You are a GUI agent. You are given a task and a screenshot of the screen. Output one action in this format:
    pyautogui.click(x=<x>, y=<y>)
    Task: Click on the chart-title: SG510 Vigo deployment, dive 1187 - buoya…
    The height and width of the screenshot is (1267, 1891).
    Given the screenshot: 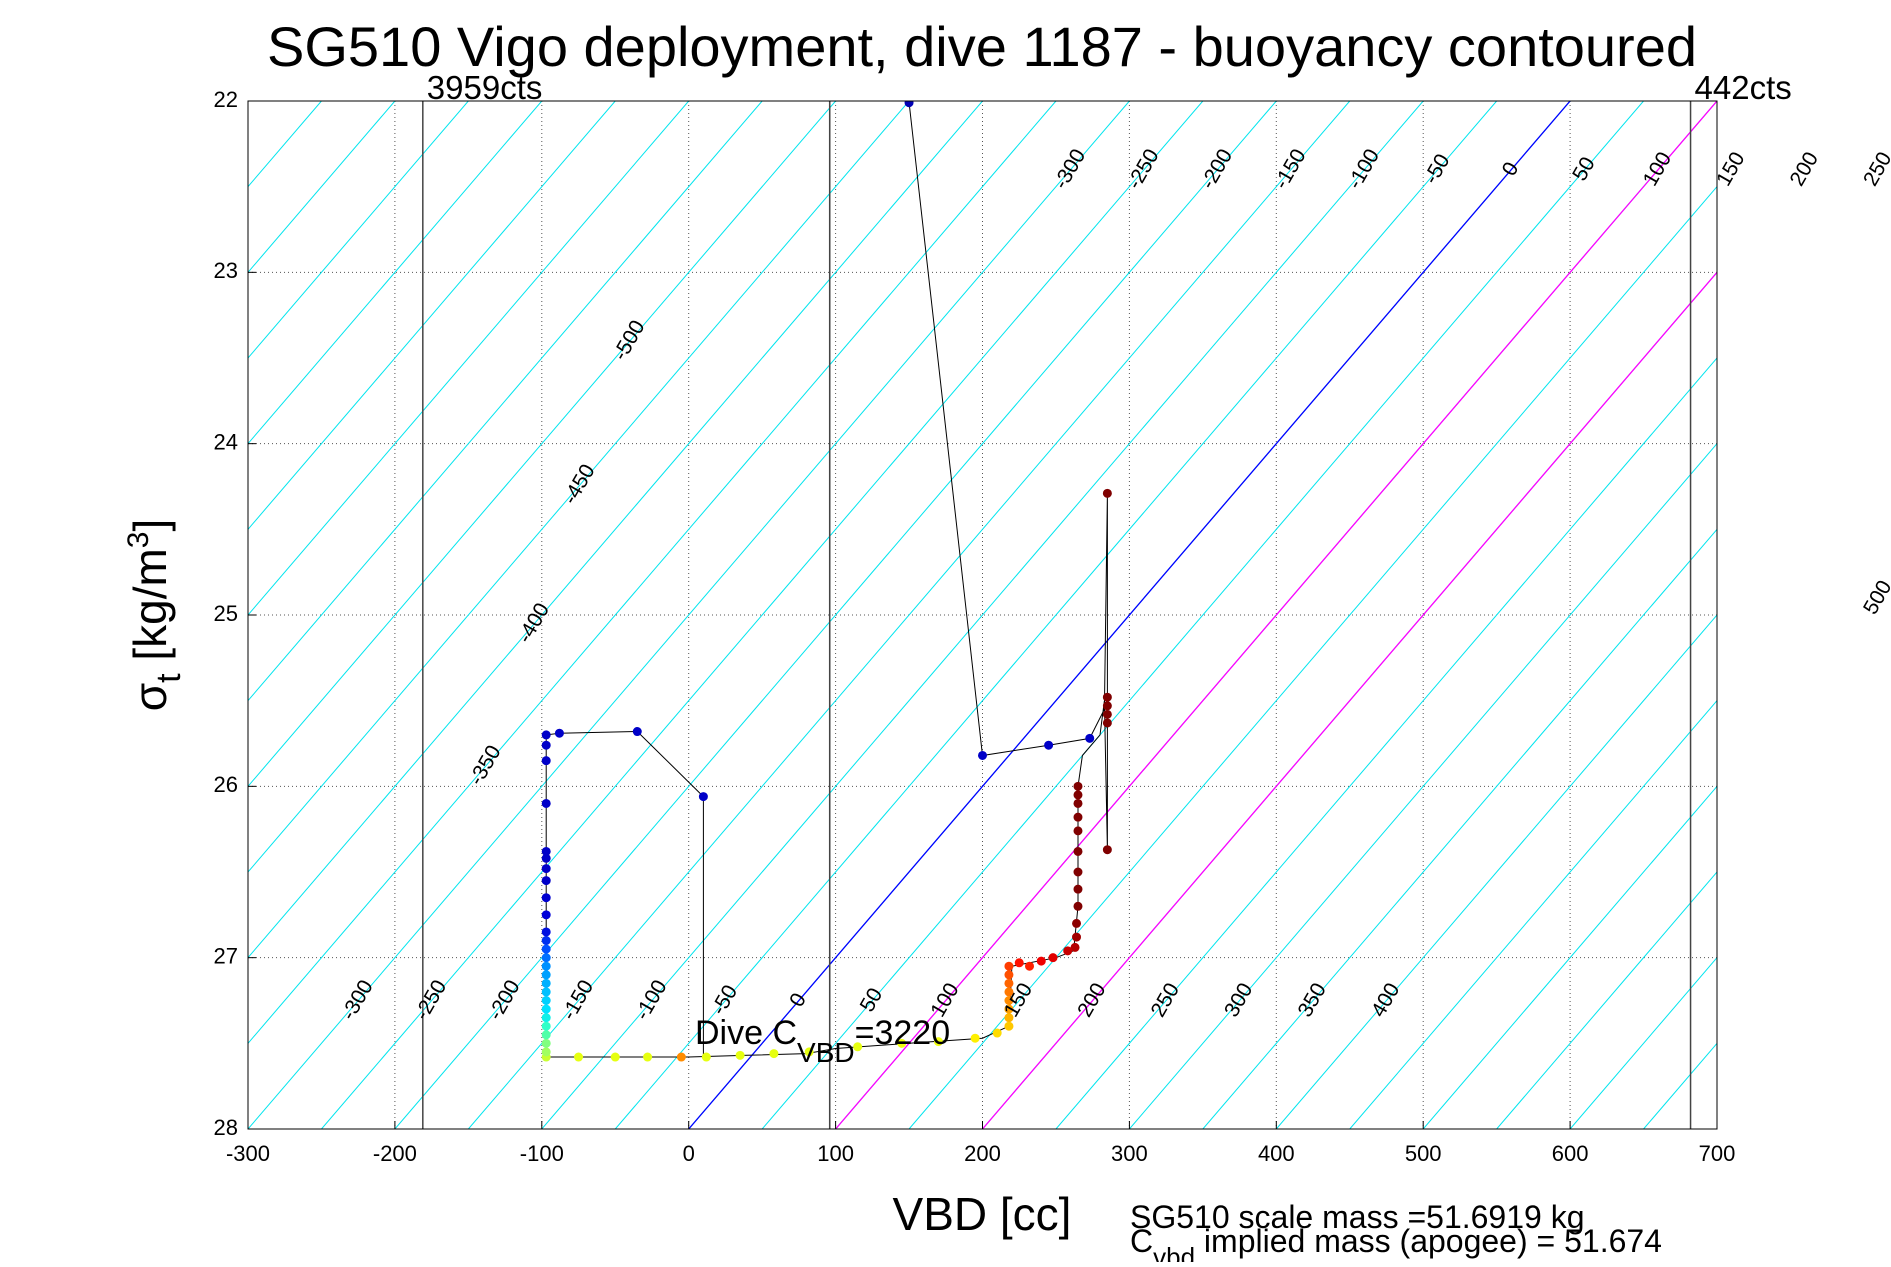 What is the action you would take?
    pyautogui.click(x=982, y=46)
    